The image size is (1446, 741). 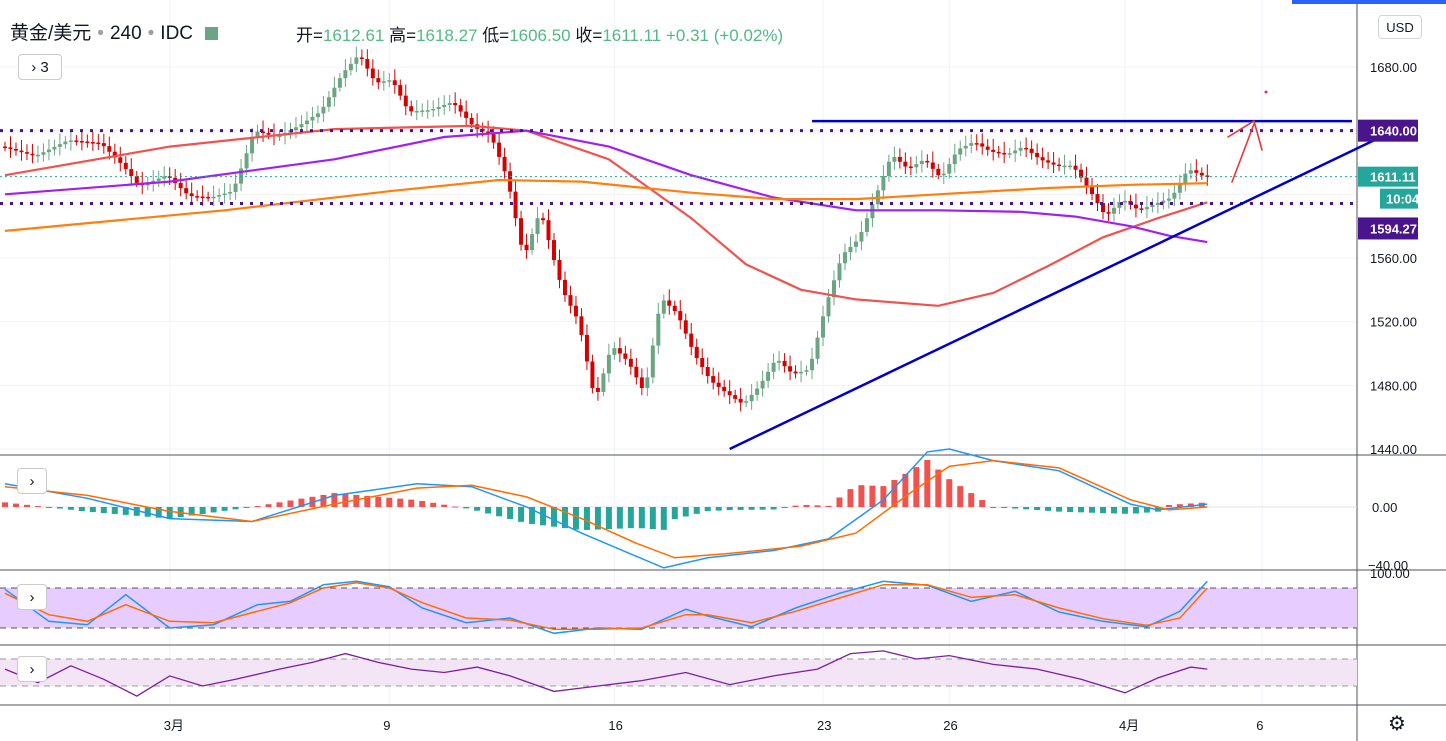 What do you see at coordinates (1393, 258) in the screenshot?
I see `price-tick-label: 1560.00` at bounding box center [1393, 258].